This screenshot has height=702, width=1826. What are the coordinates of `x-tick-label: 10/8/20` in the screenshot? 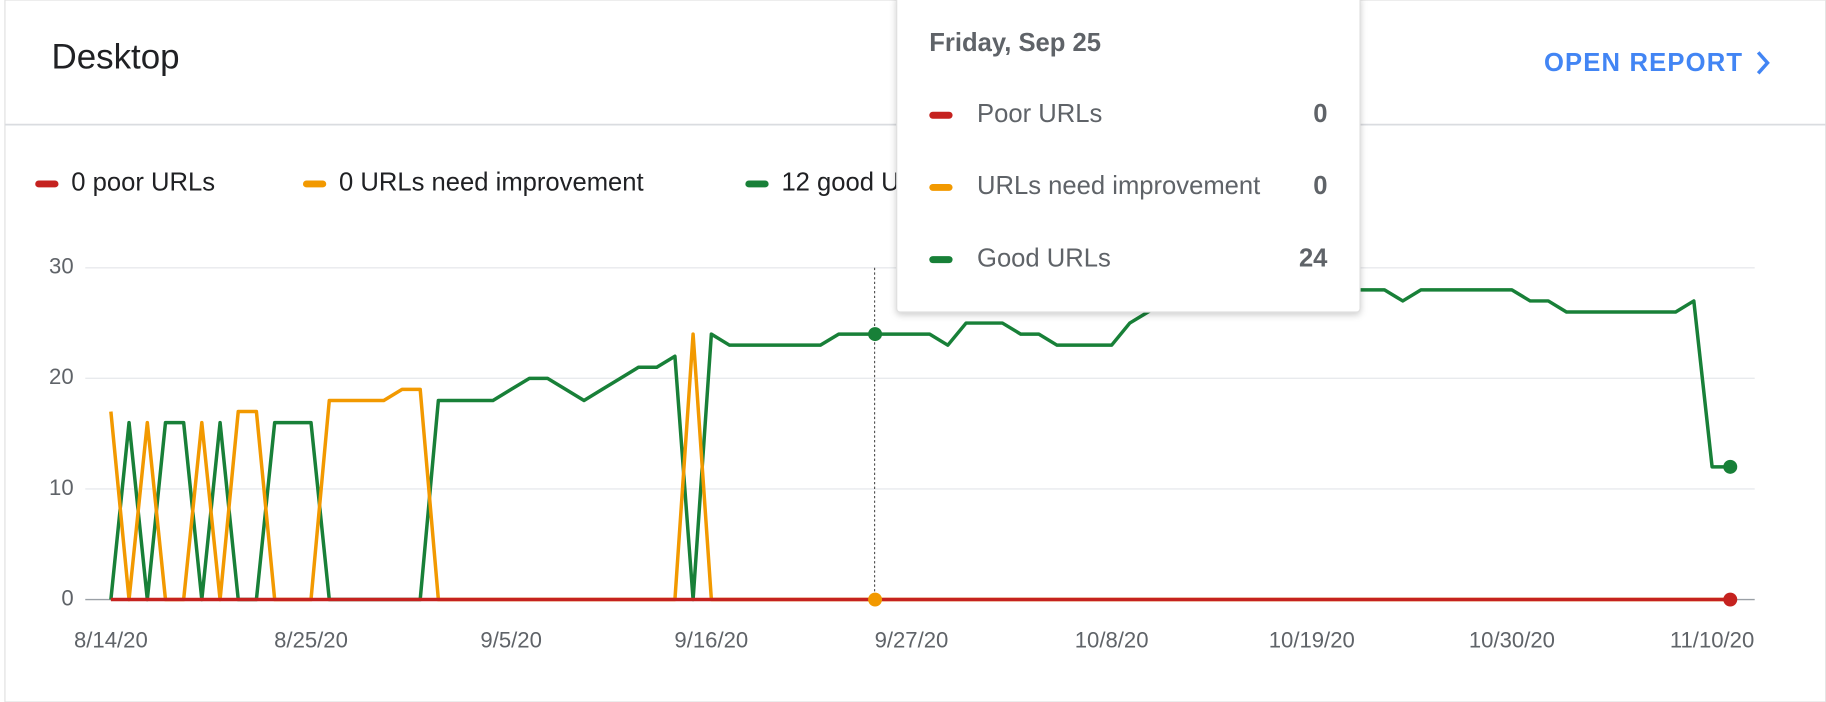 It's located at (1112, 639).